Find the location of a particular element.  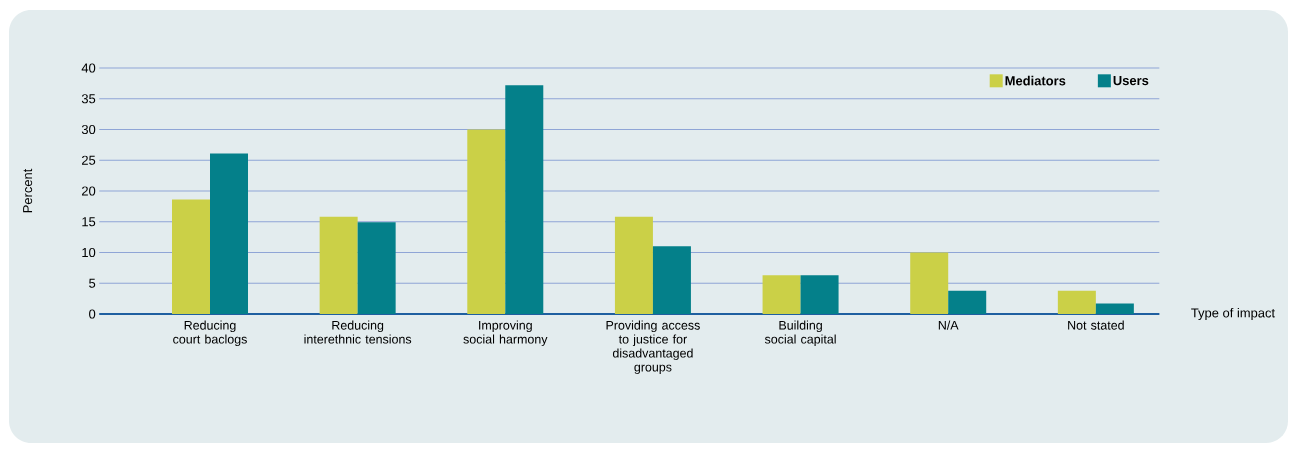

x-tick-label: N/A is located at coordinates (948, 325).